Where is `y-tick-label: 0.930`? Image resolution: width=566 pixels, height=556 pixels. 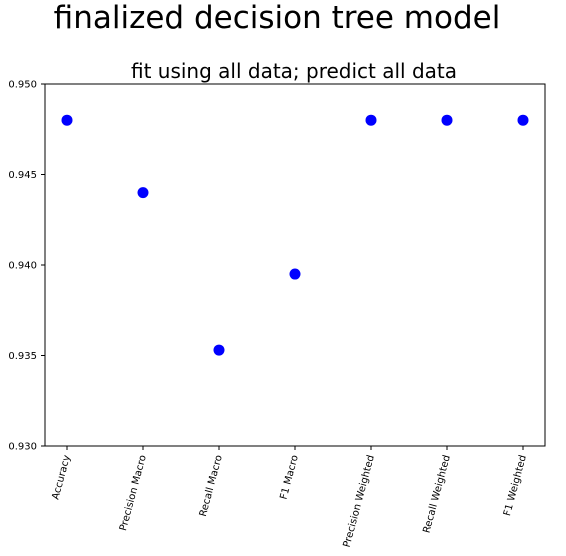 y-tick-label: 0.930 is located at coordinates (22, 447).